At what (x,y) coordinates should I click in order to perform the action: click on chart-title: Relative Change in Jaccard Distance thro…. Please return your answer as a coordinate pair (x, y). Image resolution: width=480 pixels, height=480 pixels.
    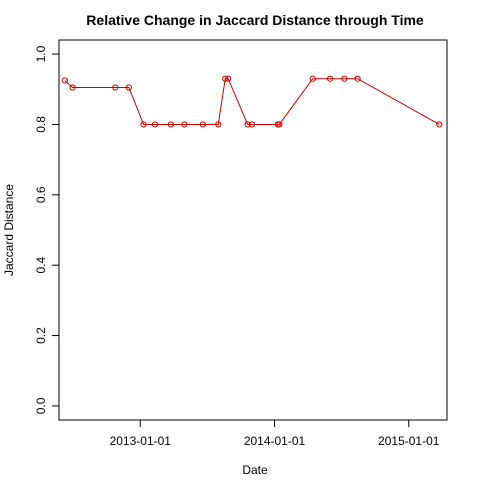
    Looking at the image, I should click on (255, 20).